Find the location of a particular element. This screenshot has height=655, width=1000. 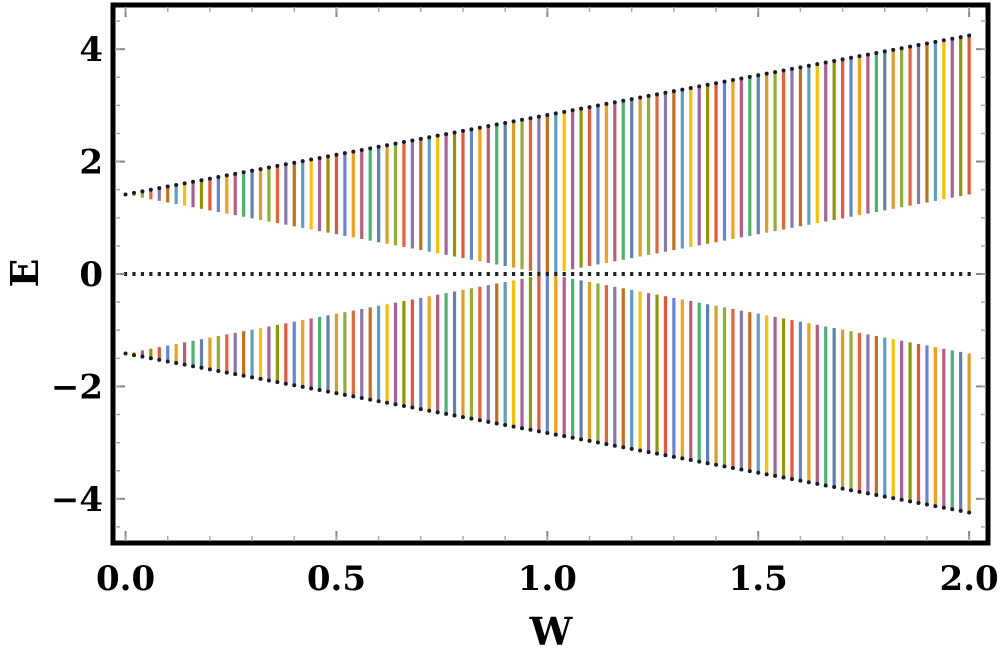

edge-bottom-w-1.22 is located at coordinates (640, 450).